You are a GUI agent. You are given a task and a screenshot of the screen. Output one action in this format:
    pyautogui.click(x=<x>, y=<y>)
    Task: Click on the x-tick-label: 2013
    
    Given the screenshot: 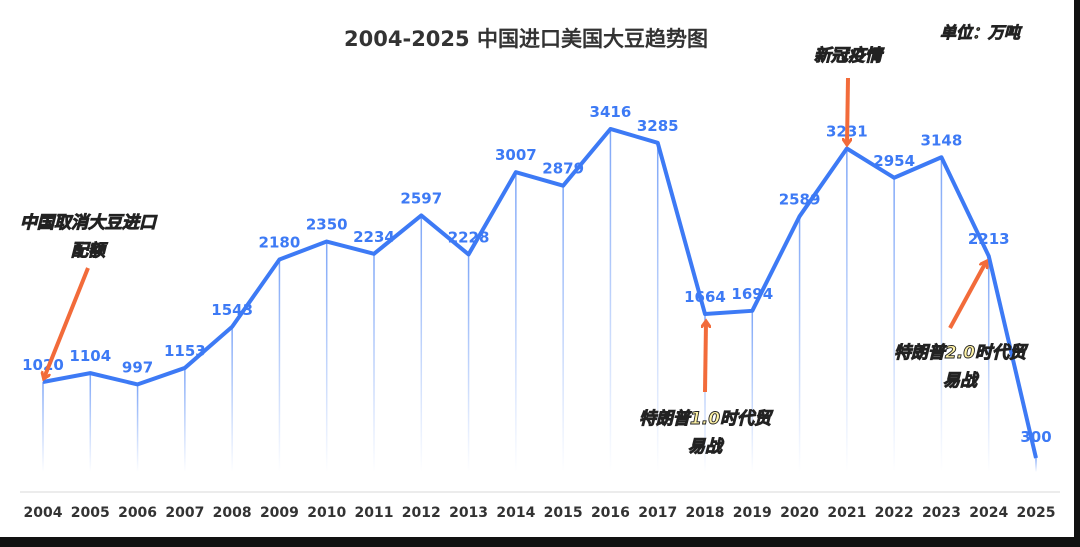 What is the action you would take?
    pyautogui.click(x=468, y=513)
    